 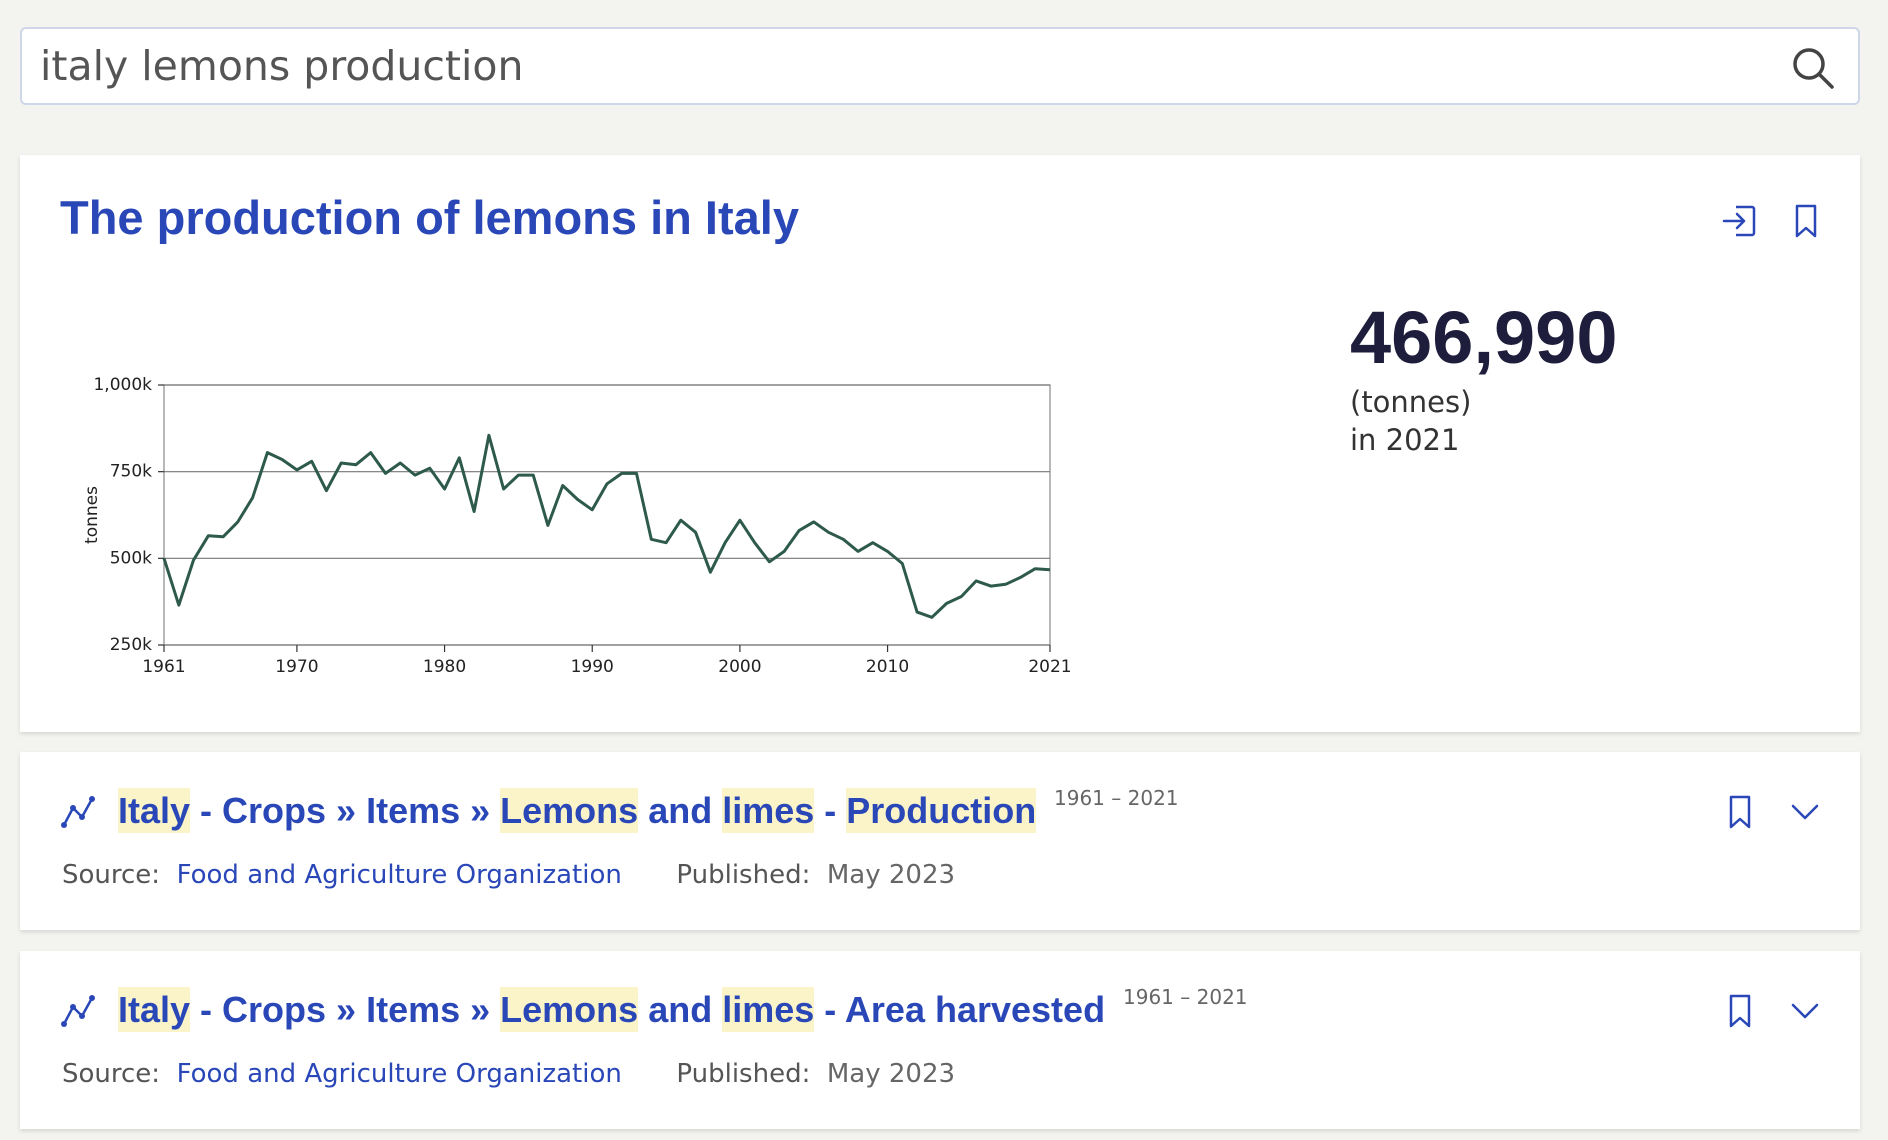 What do you see at coordinates (78, 812) in the screenshot?
I see `line-chart-icon` at bounding box center [78, 812].